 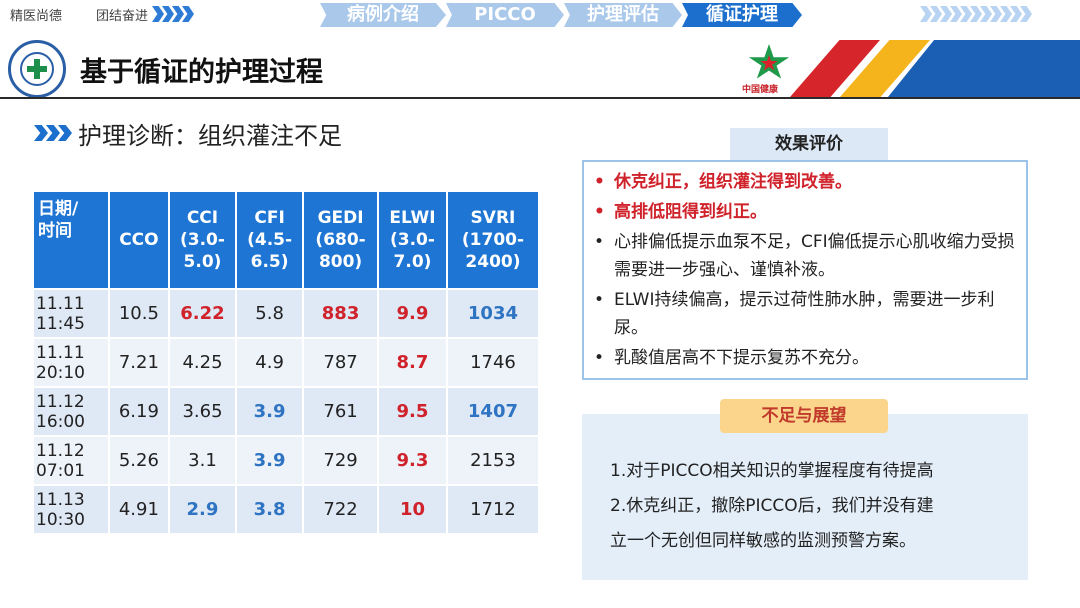 I want to click on evaluation-text: 心排偏低提示血泵不足，CFI偏低提示心肌收缩力受损需要进一步强心、谨慎补液。, so click(x=814, y=256).